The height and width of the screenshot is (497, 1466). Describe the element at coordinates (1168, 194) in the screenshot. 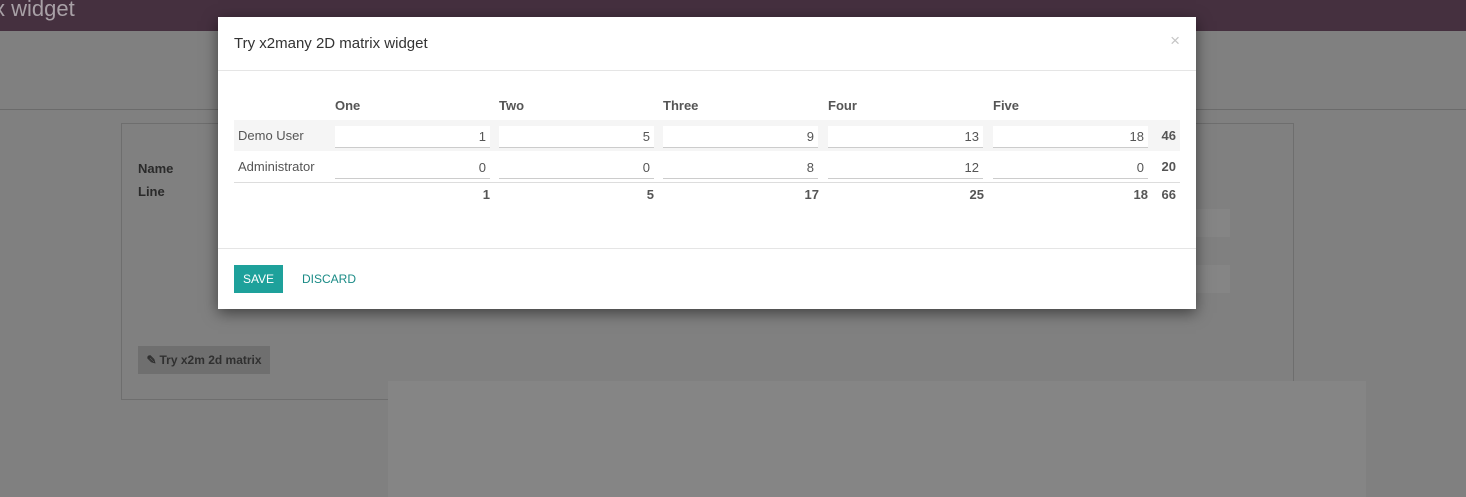

I see `grand-total: 66` at that location.